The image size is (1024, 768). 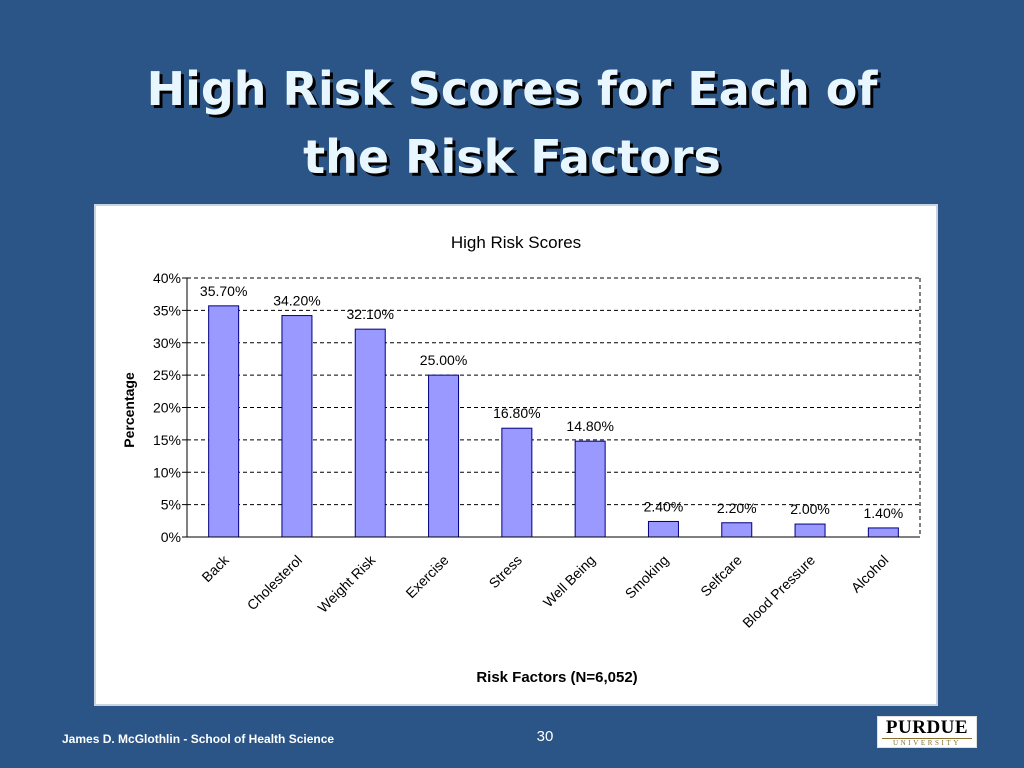 What do you see at coordinates (589, 426) in the screenshot?
I see `data-label: 14.80%` at bounding box center [589, 426].